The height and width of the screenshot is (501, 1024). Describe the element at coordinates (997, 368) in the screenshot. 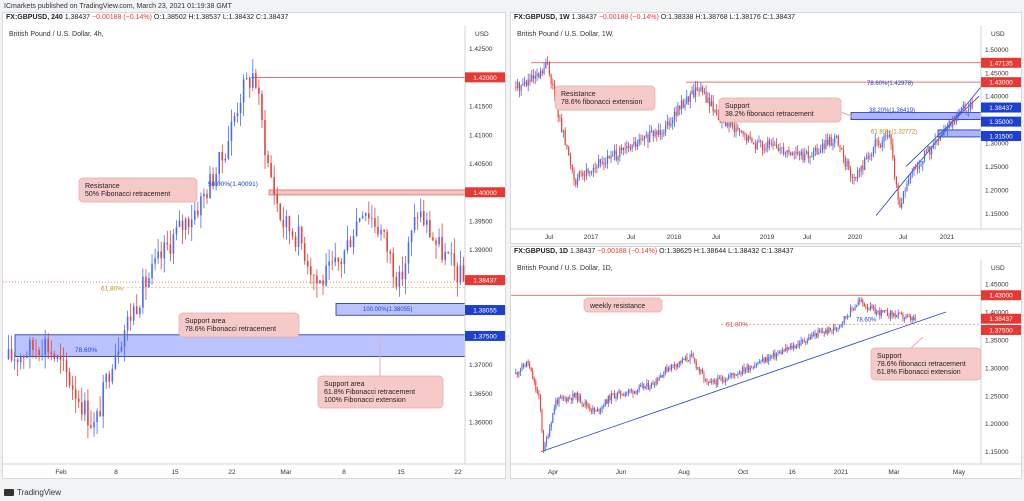

I see `y-tick-label: 1.30000` at that location.